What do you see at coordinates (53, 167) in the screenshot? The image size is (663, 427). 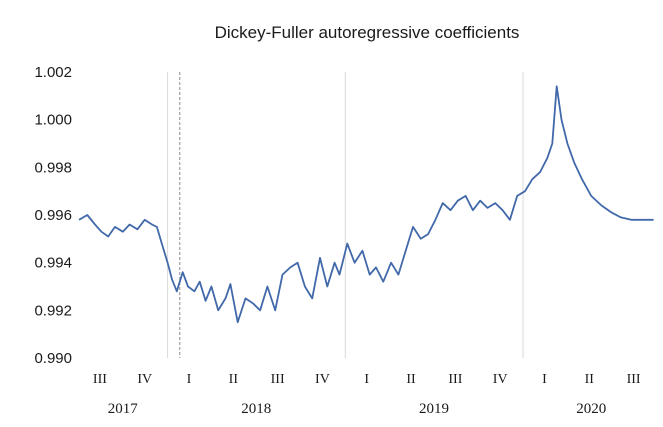 I see `y-tick-label: 0.998` at bounding box center [53, 167].